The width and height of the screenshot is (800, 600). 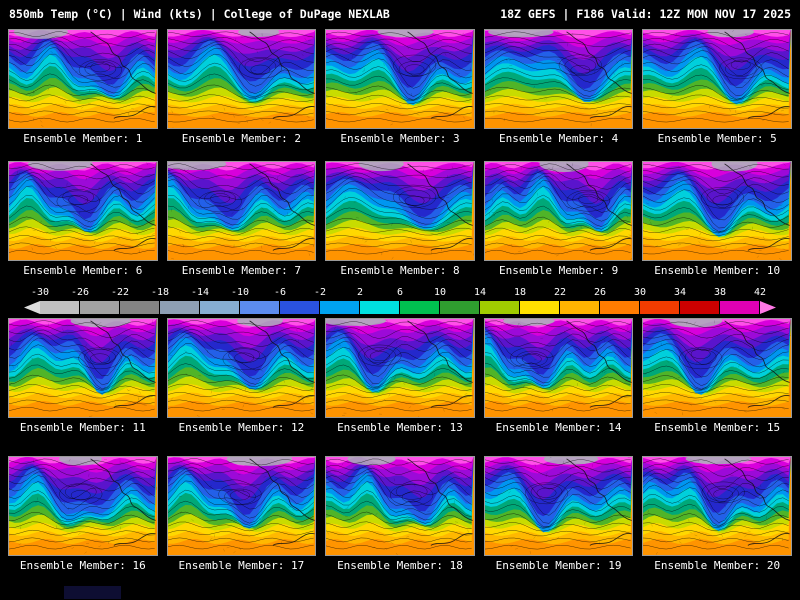 I want to click on ensemble-label: Ensemble Member: 12, so click(x=241, y=427).